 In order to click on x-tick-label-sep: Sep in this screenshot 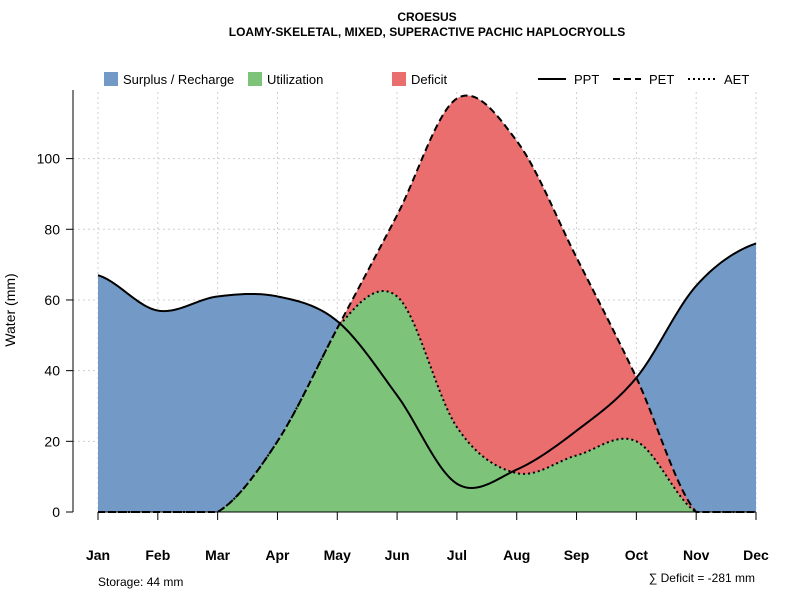, I will do `click(577, 555)`.